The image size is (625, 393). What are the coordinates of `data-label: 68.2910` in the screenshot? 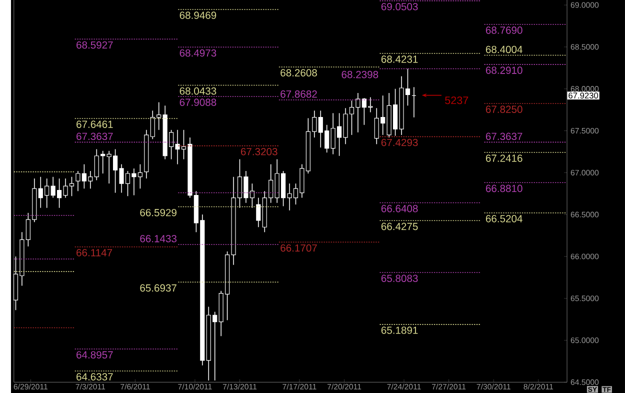 It's located at (504, 70).